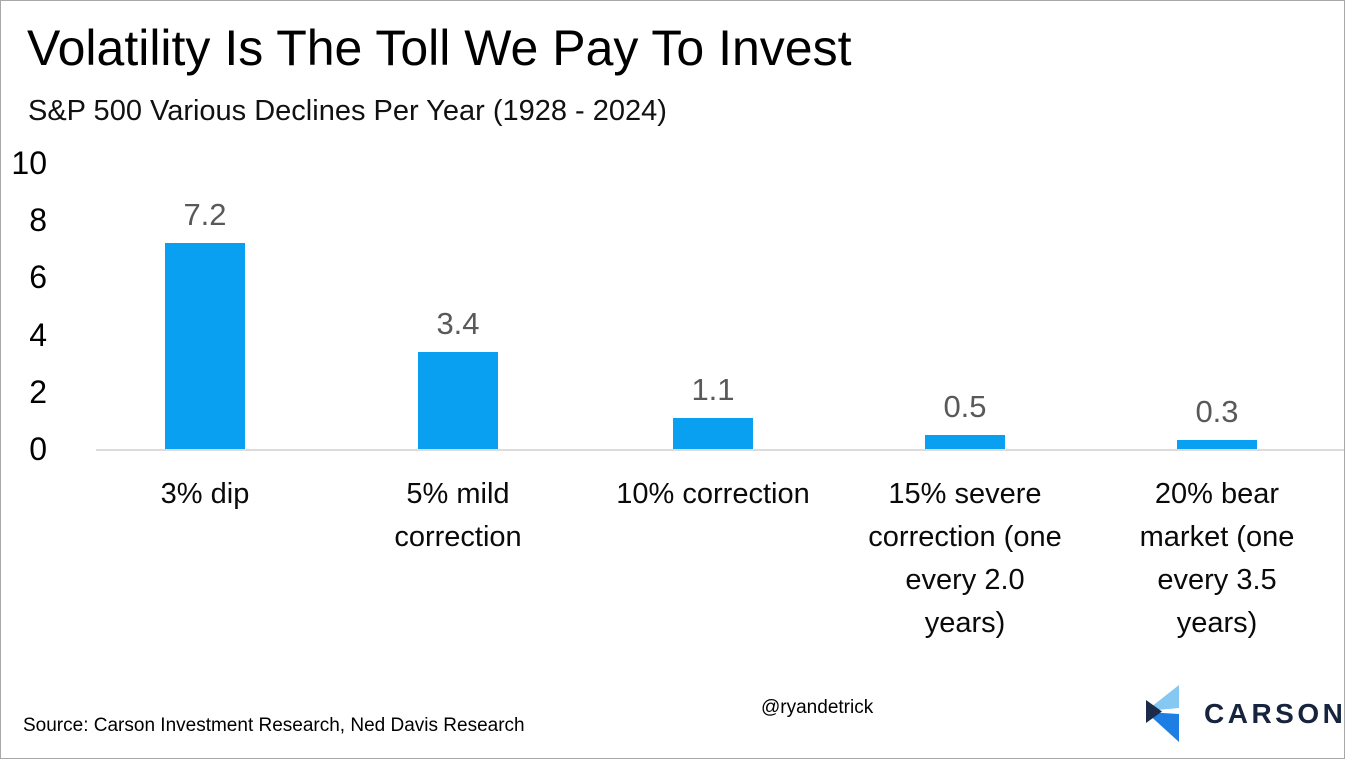 The height and width of the screenshot is (759, 1345). What do you see at coordinates (1217, 558) in the screenshot?
I see `x-axis-category-label: 20% bear market (one every 3.5 years)` at bounding box center [1217, 558].